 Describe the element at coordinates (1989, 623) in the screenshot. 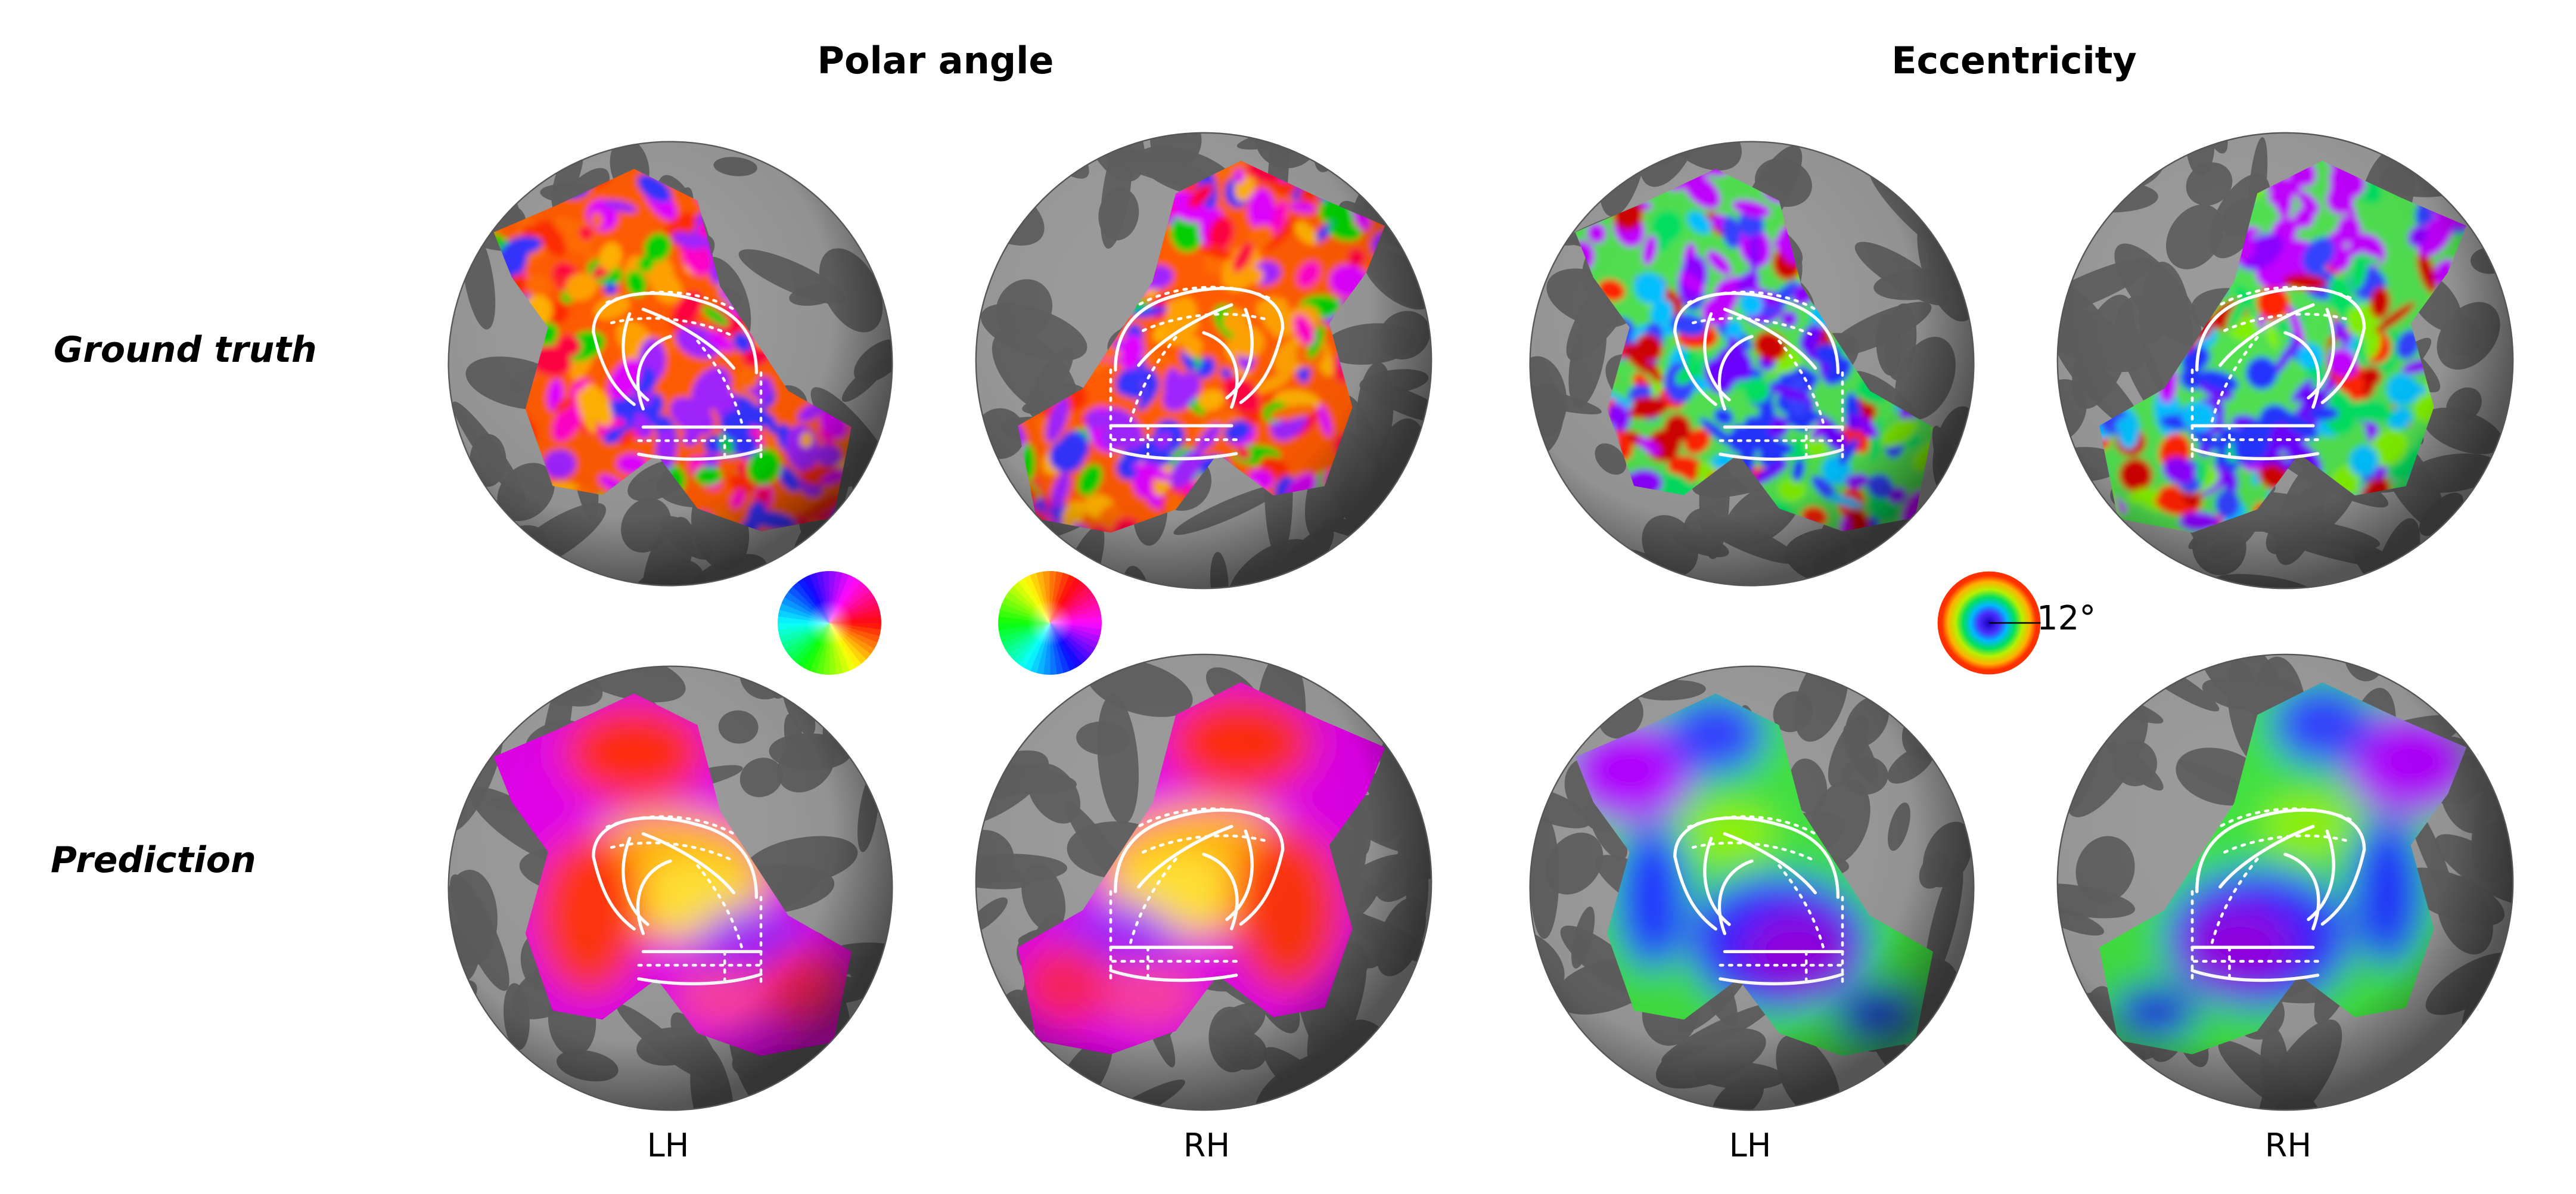

I see `eccentricity-legend-ring` at that location.